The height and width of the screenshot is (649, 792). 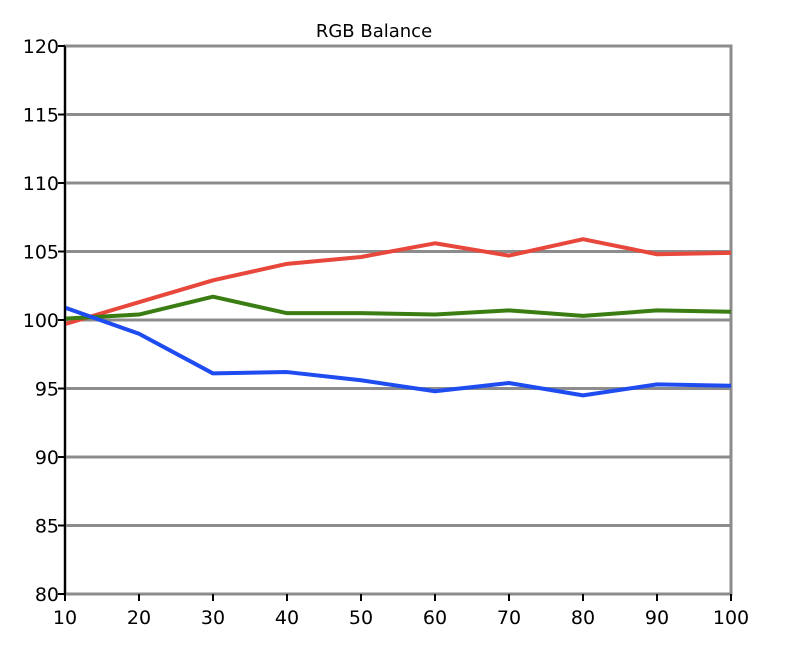 What do you see at coordinates (41, 47) in the screenshot?
I see `y-tick-label: 120` at bounding box center [41, 47].